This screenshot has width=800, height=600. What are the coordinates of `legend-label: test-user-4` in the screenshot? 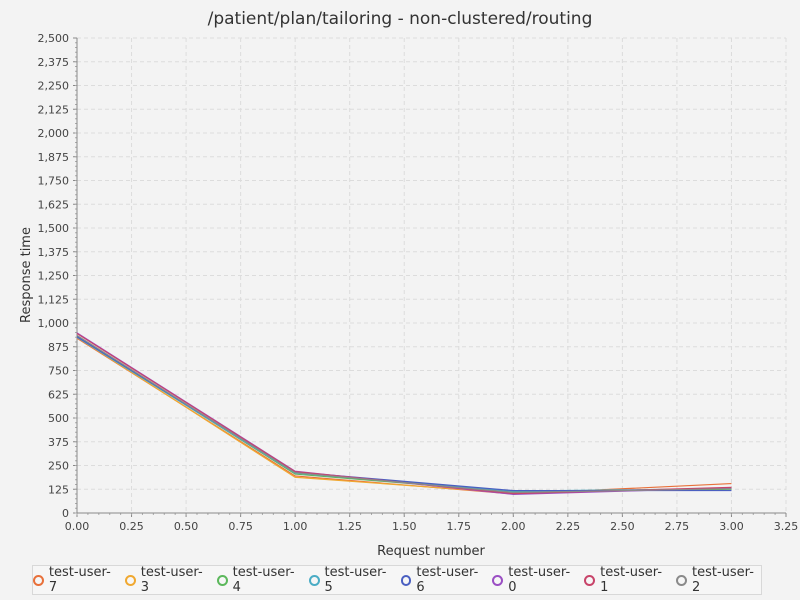 It's located at (263, 580).